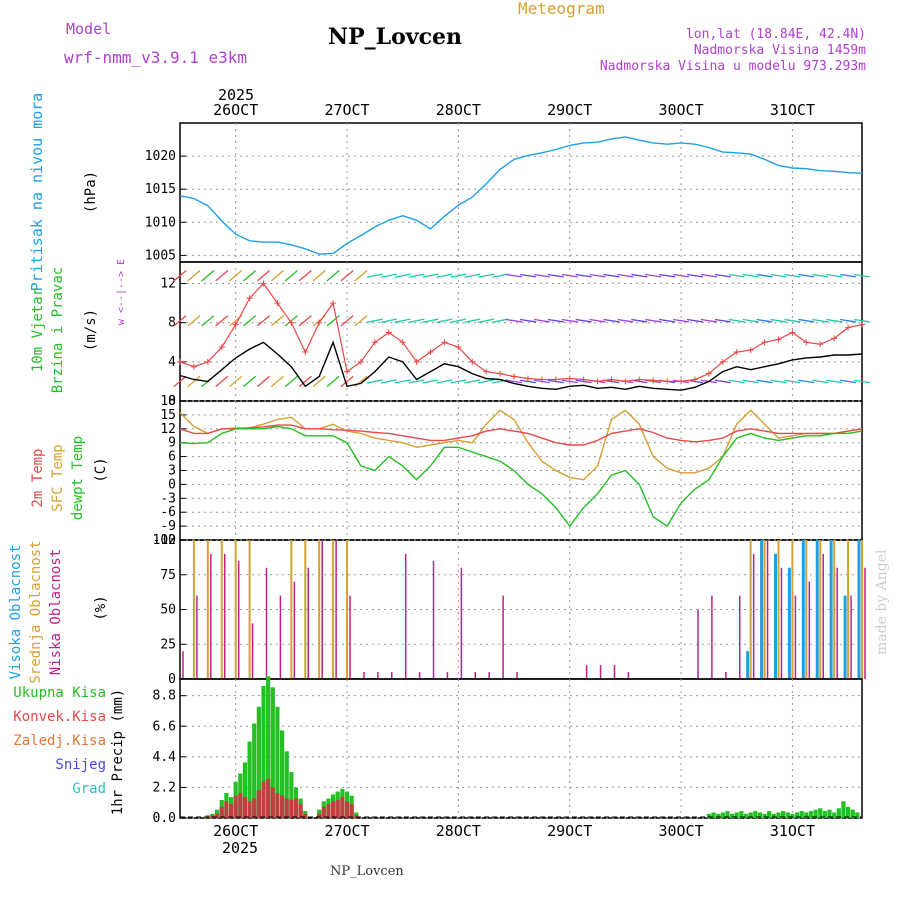  What do you see at coordinates (89, 789) in the screenshot?
I see `precip-legend-label: Grad` at bounding box center [89, 789].